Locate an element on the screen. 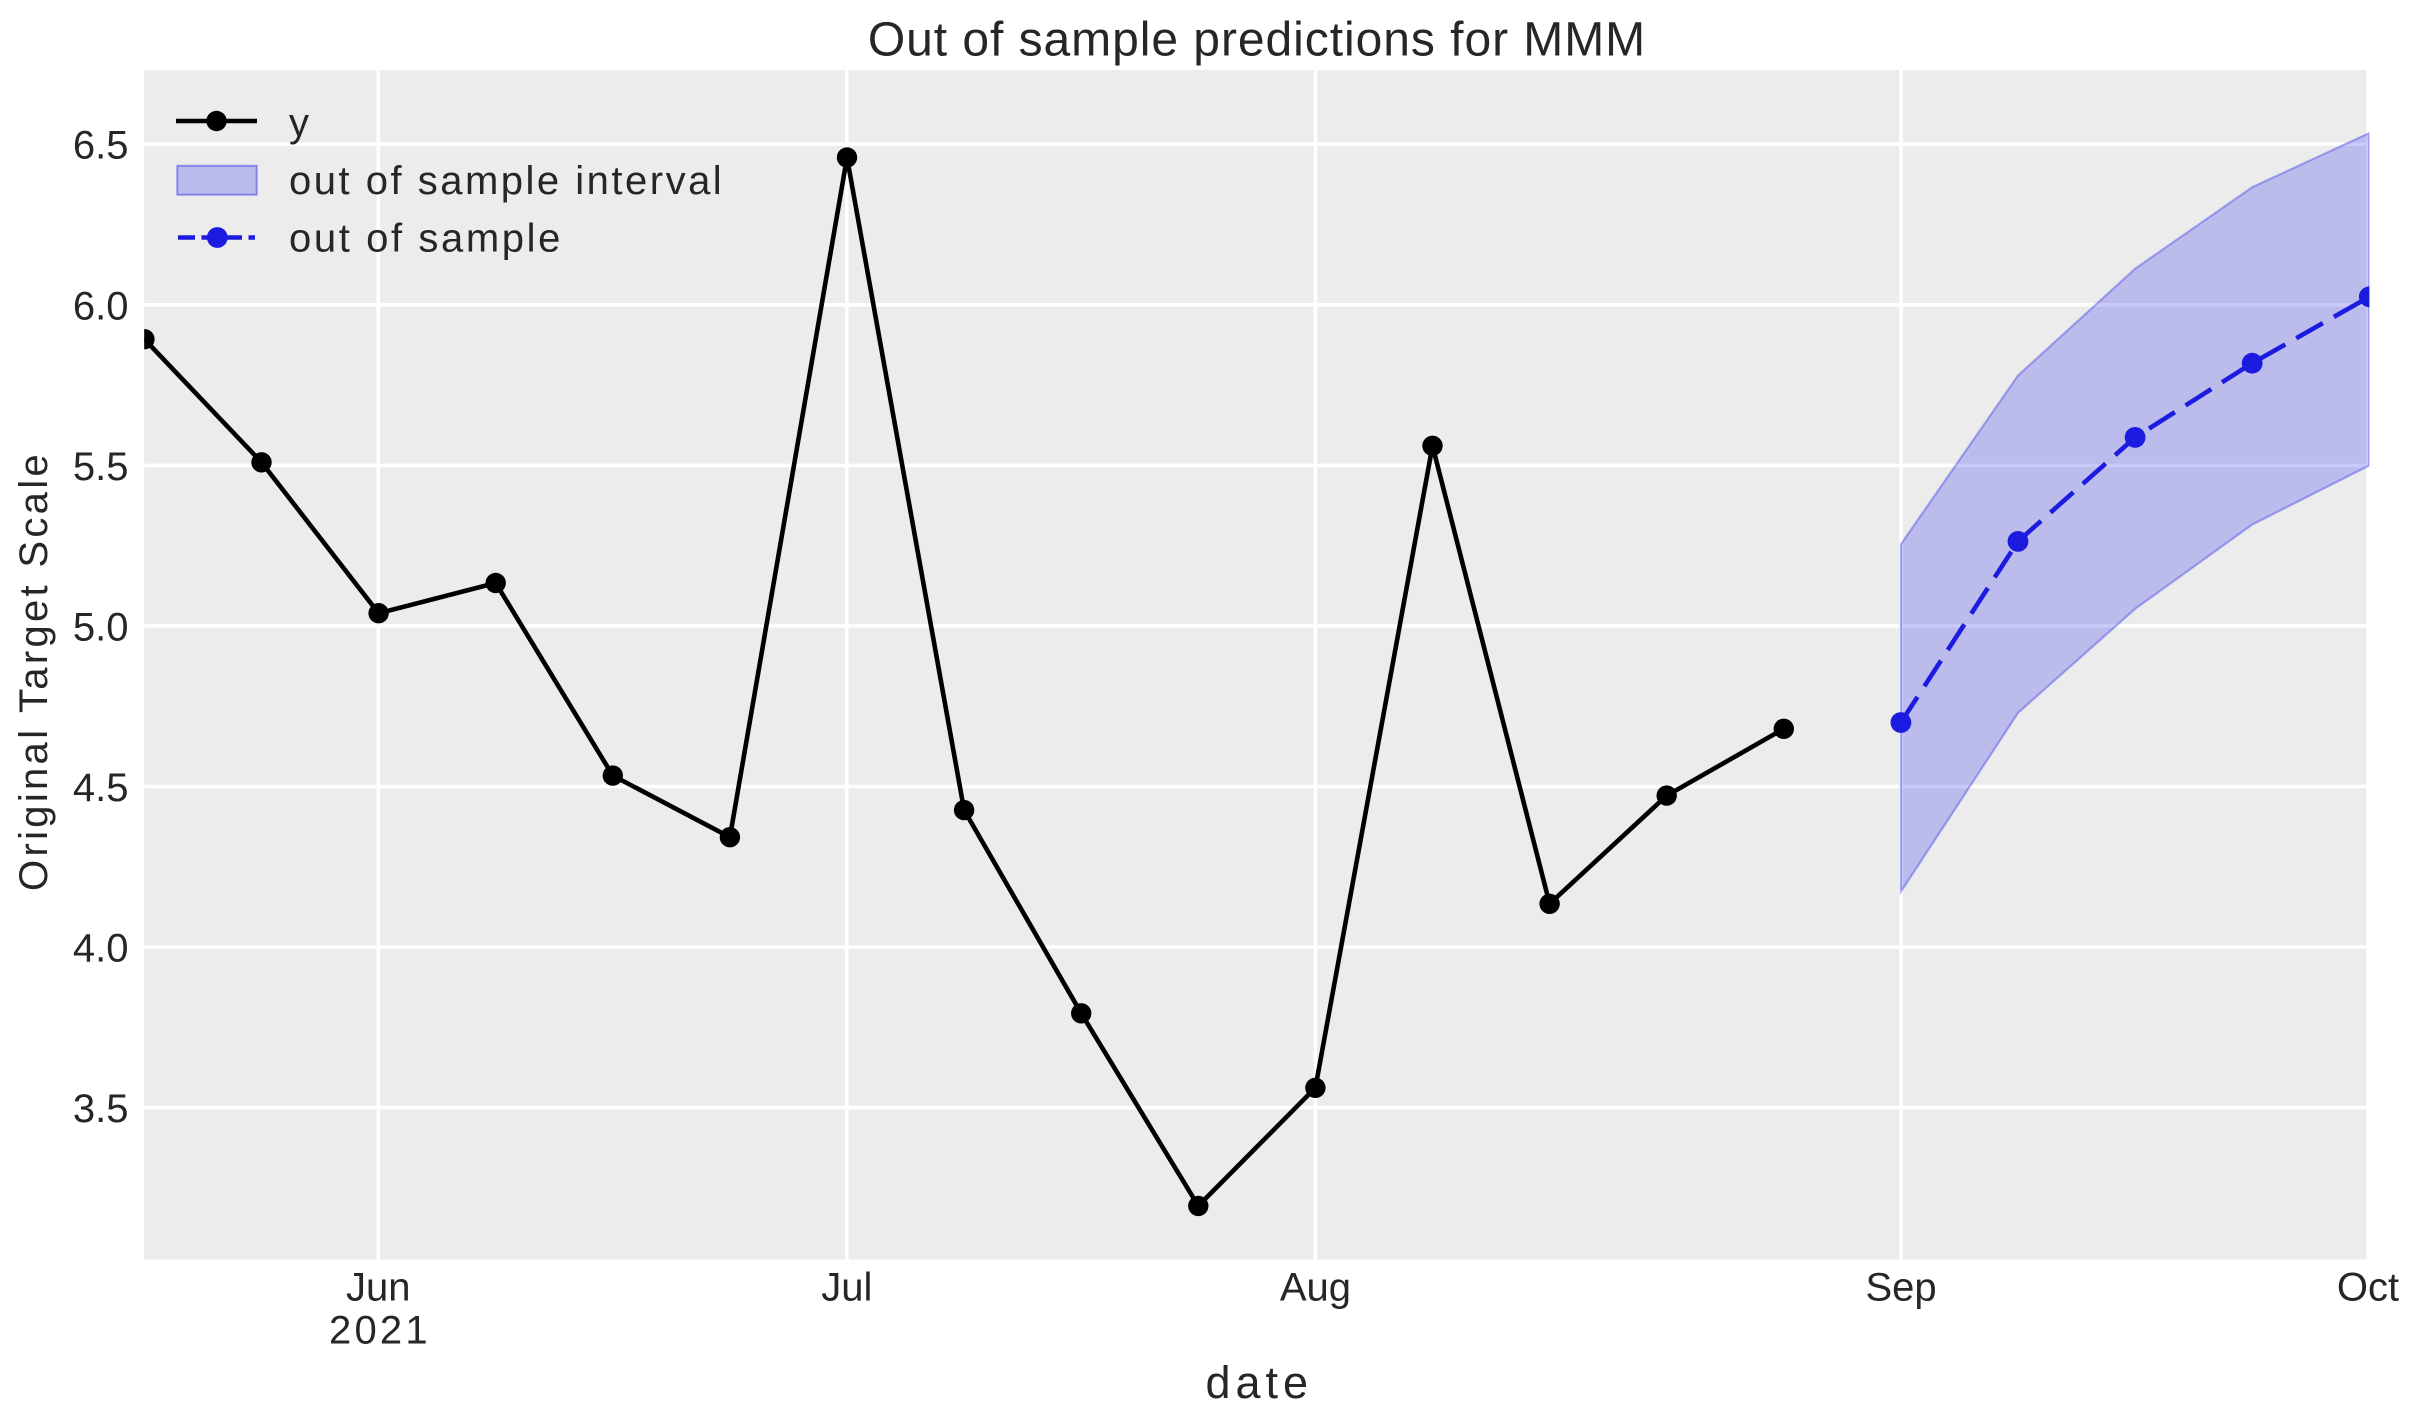 The image size is (2423, 1428). svg-text: 3.5 is located at coordinates (101, 1109).